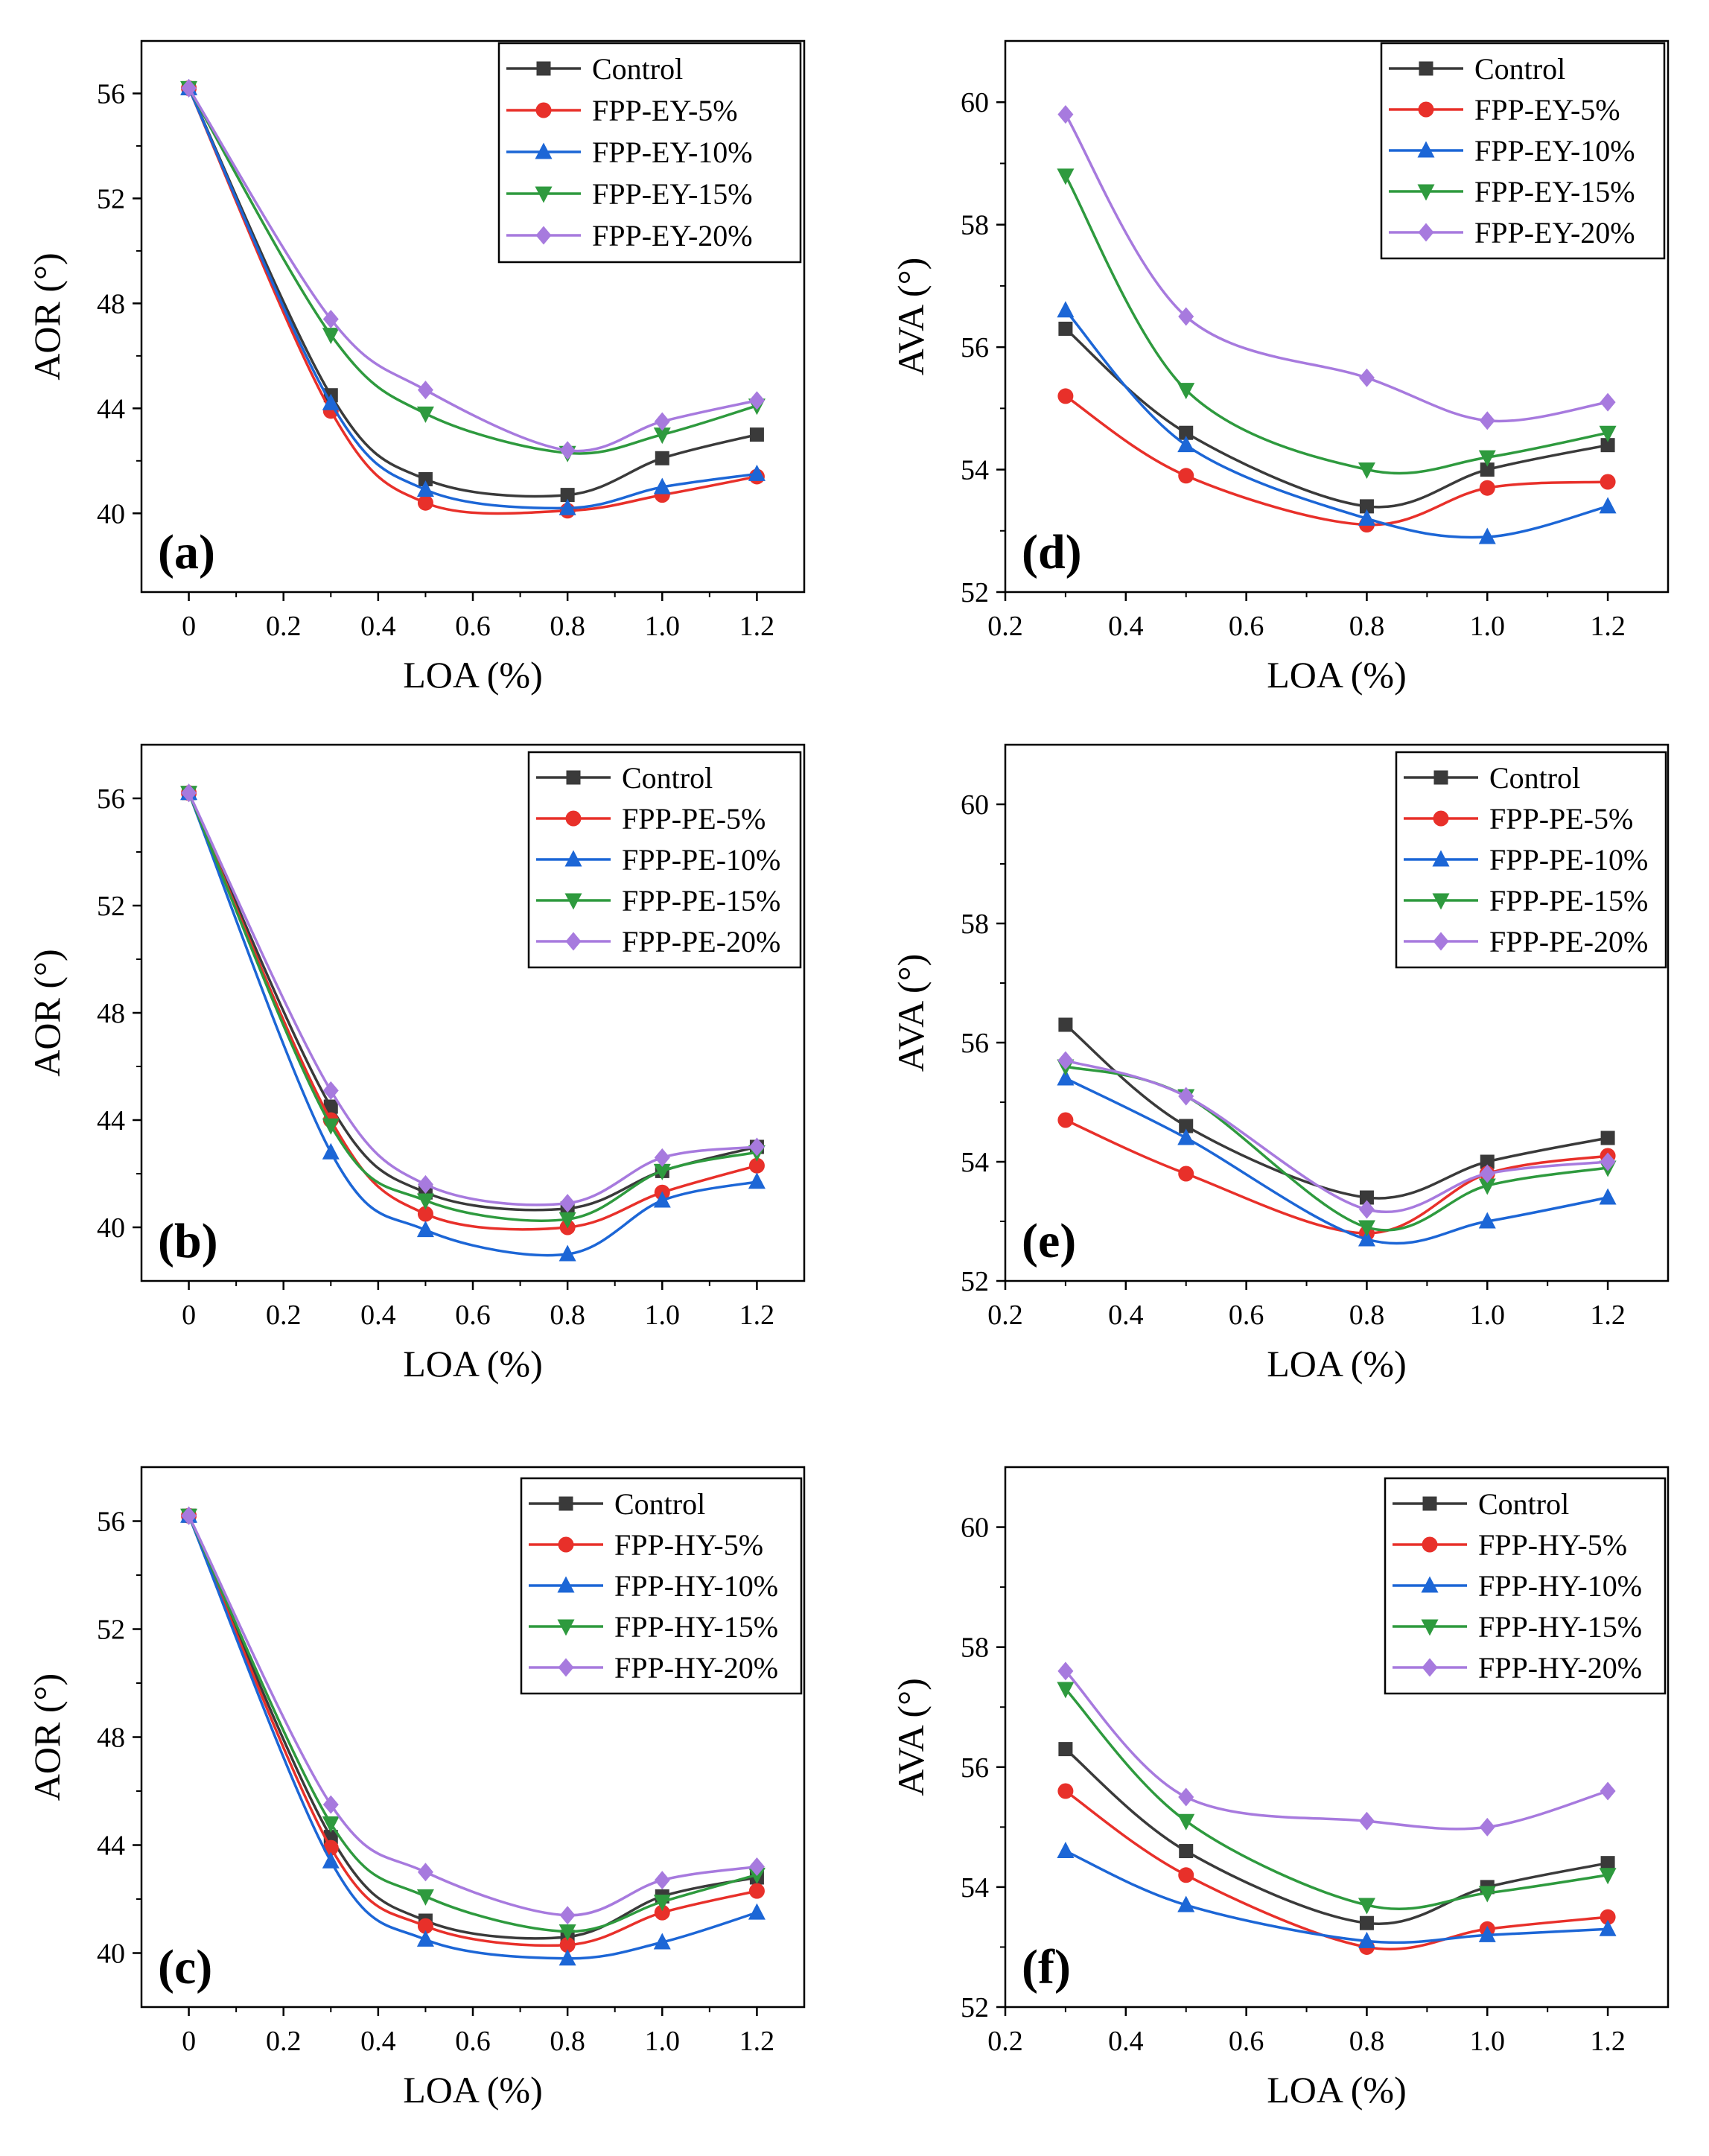 The width and height of the screenshot is (1709, 2156). What do you see at coordinates (111, 1013) in the screenshot?
I see `y-tick-label: 48` at bounding box center [111, 1013].